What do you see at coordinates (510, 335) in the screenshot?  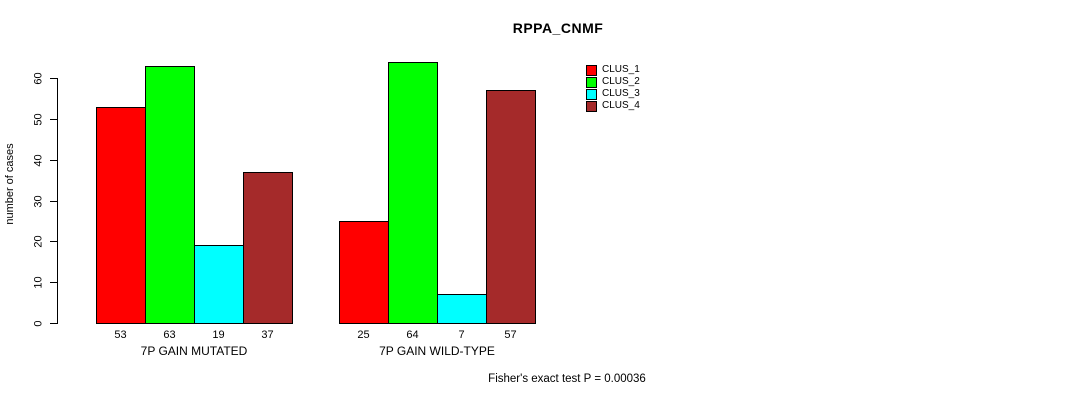 I see `bar-value-label: 57` at bounding box center [510, 335].